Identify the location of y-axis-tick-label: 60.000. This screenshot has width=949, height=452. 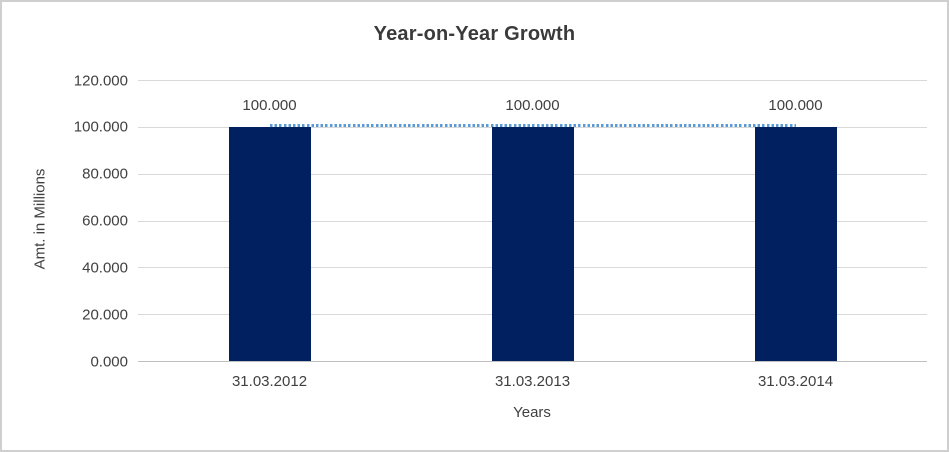
(105, 221).